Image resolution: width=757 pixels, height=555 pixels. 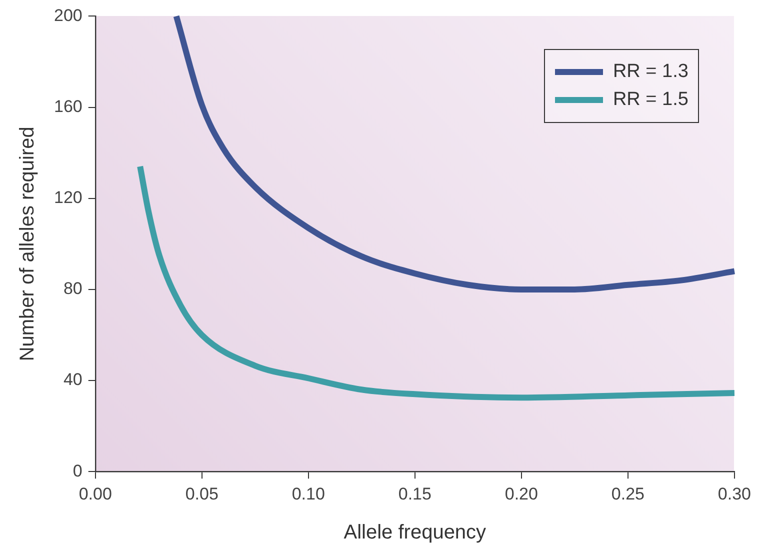 What do you see at coordinates (77, 470) in the screenshot?
I see `y-tick-label: 0` at bounding box center [77, 470].